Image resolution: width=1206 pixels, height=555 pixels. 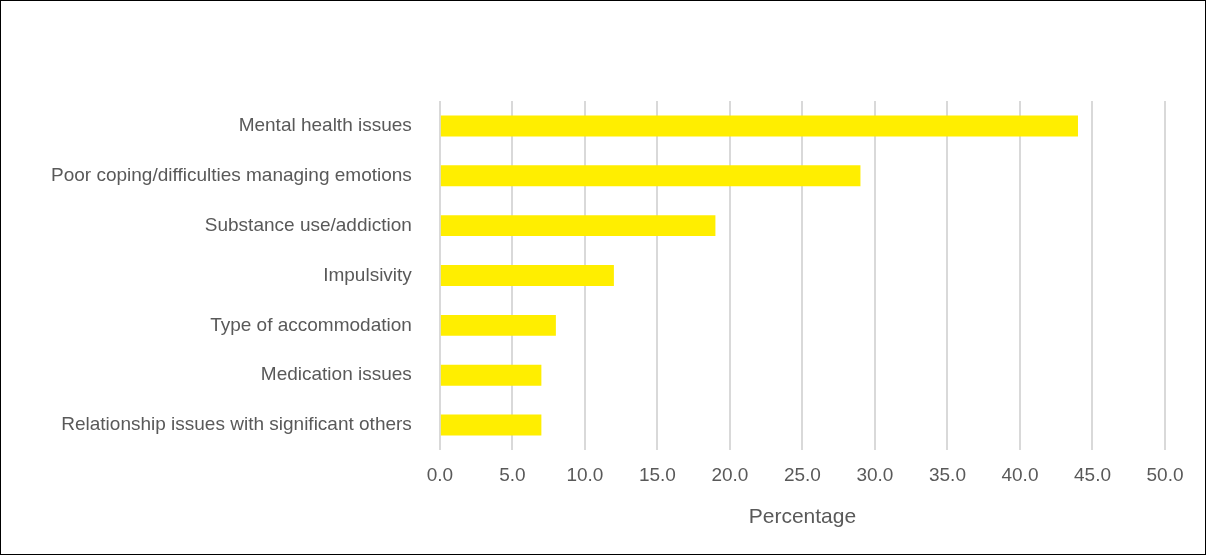 I want to click on x-tick-label: 35.0, so click(x=947, y=474).